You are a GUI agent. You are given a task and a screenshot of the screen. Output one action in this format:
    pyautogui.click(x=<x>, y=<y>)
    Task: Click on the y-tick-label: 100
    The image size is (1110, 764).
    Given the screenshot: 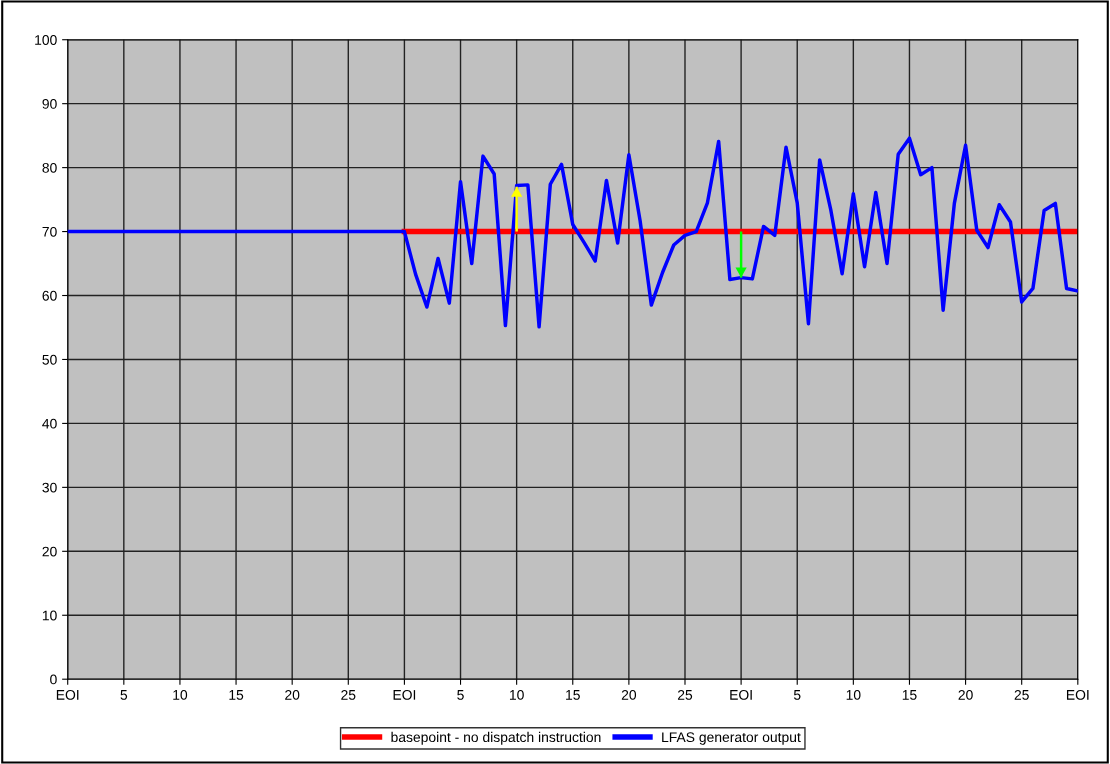 What is the action you would take?
    pyautogui.click(x=46, y=40)
    